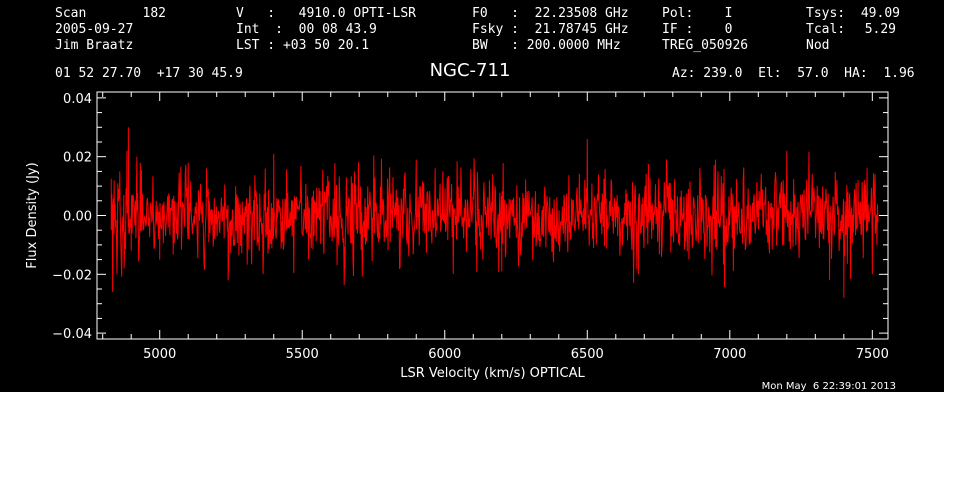 The height and width of the screenshot is (490, 962). I want to click on tsys-value: 49.09, so click(880, 13).